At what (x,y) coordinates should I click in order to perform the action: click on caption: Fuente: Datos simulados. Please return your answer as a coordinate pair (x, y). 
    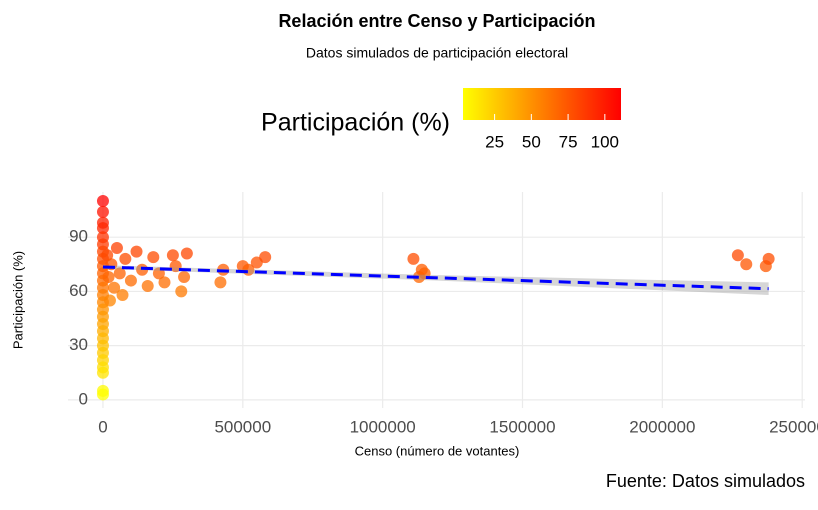
    Looking at the image, I should click on (705, 481).